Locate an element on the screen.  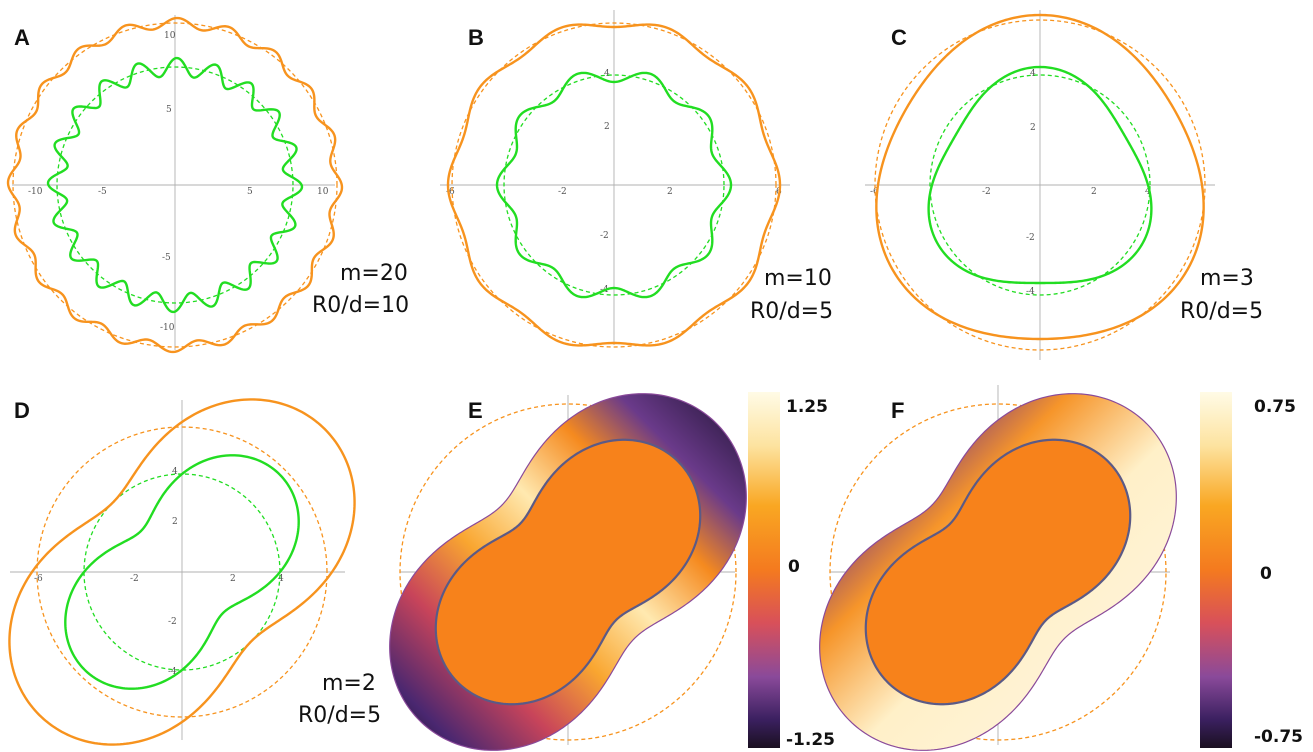
param-m: m=2 is located at coordinates (349, 683).